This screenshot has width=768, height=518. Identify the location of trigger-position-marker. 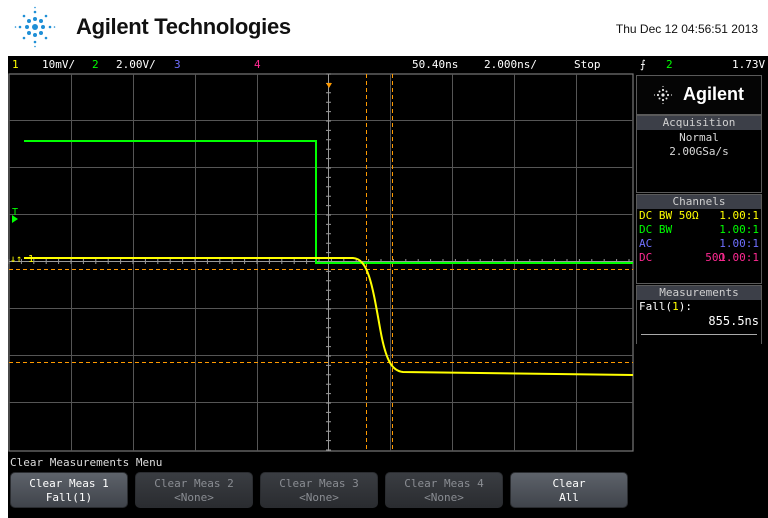
(329, 85).